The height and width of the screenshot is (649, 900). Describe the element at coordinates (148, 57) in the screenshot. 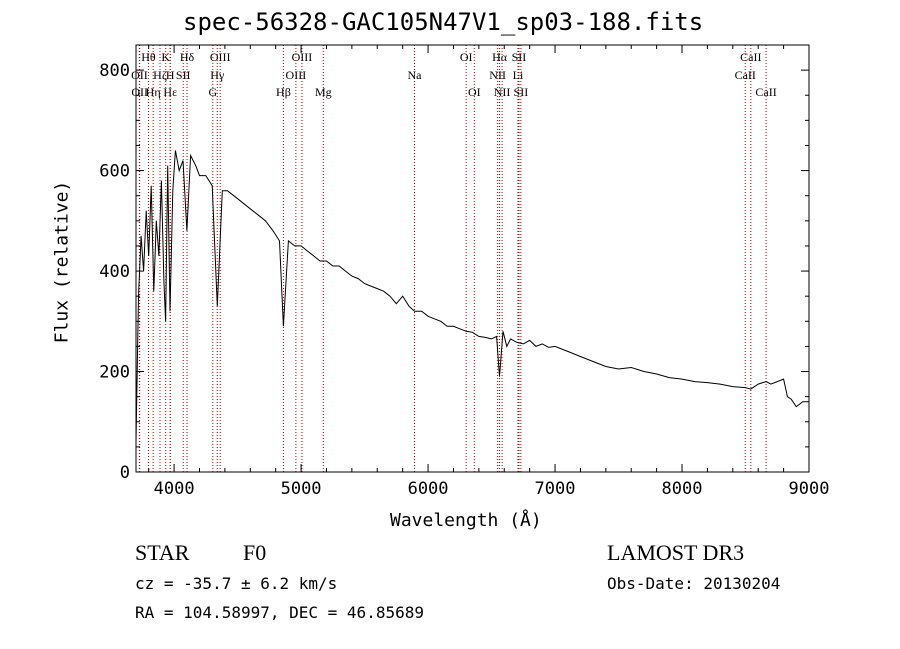

I see `line-label-0: Hθ` at that location.